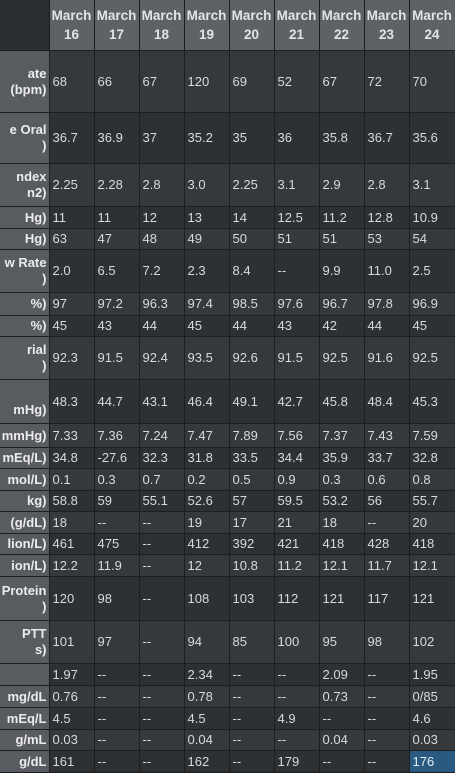 This screenshot has width=455, height=773. I want to click on data-cell: 18, so click(342, 522).